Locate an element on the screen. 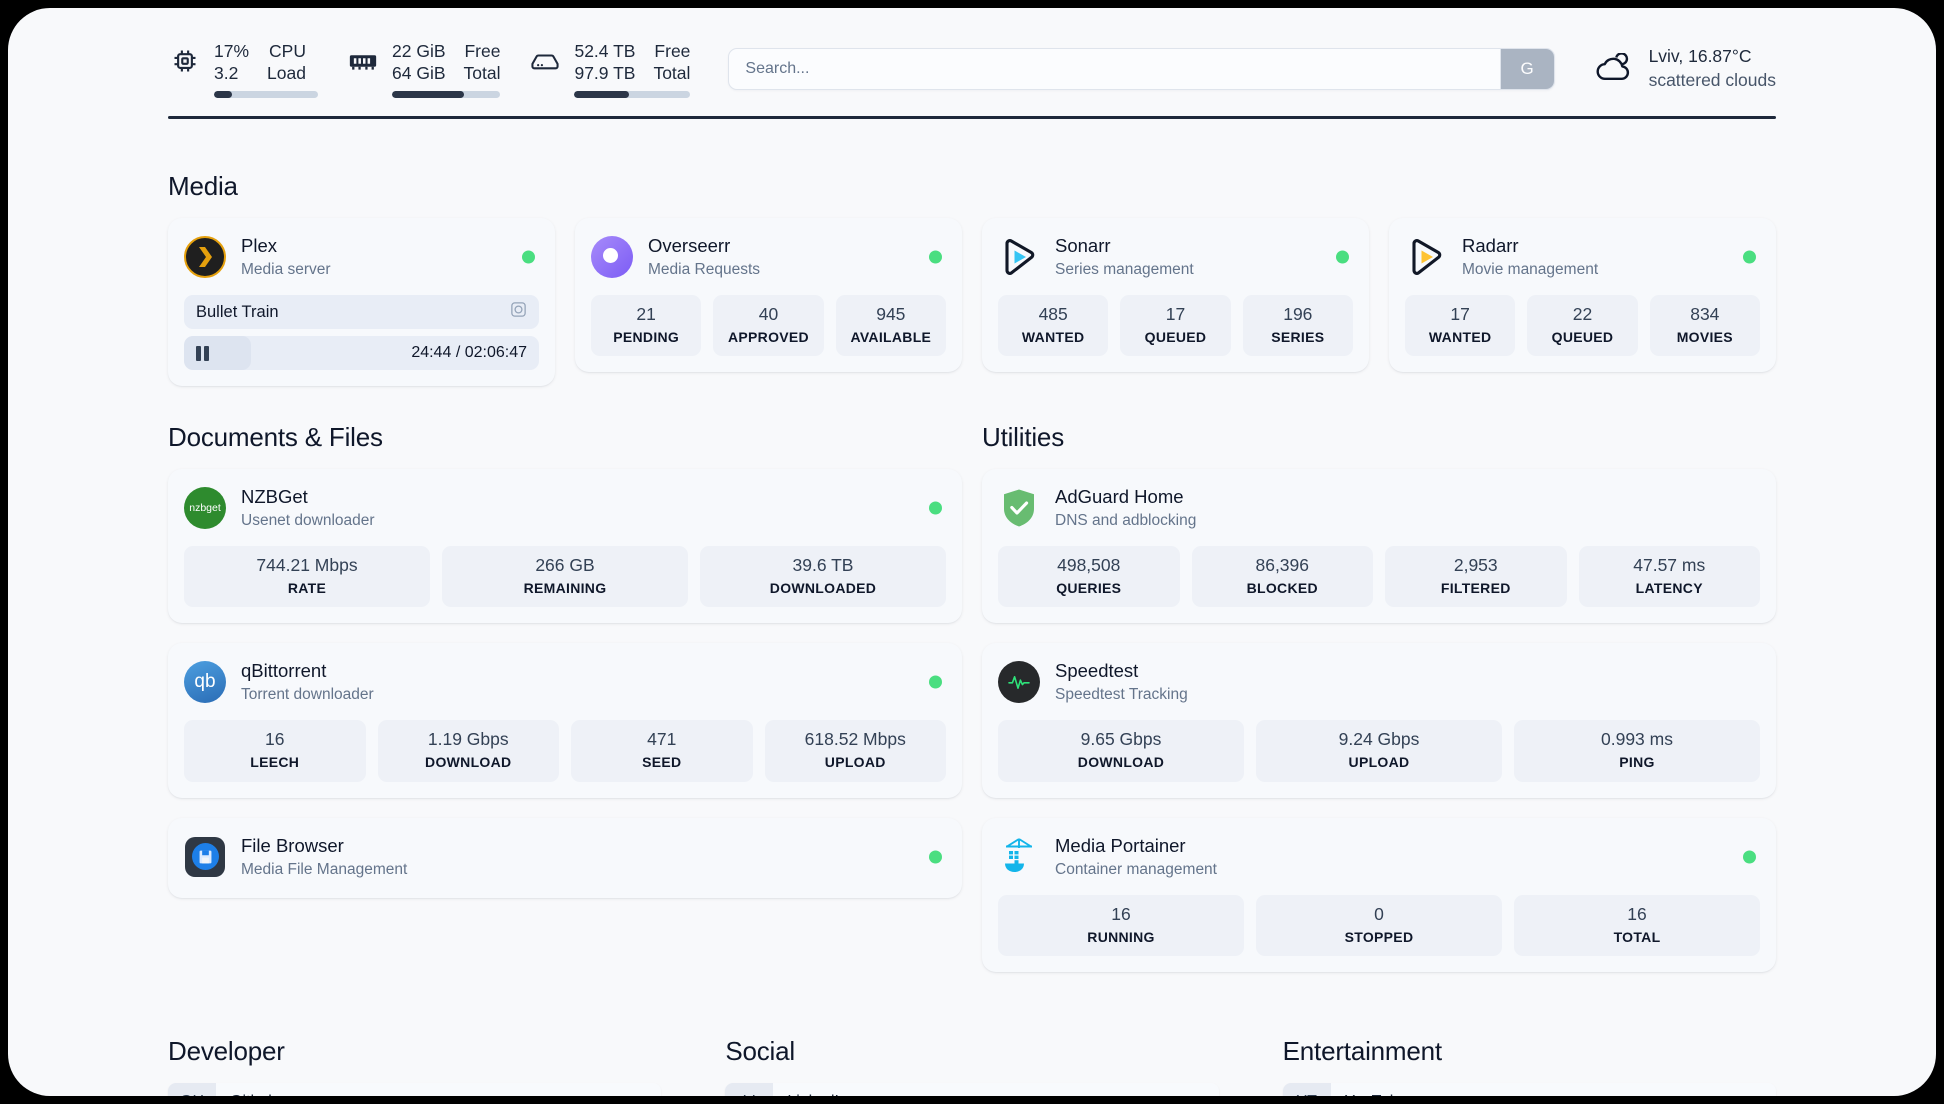  weather-widget: Lviv, 16.87°C scattered clouds is located at coordinates (1684, 68).